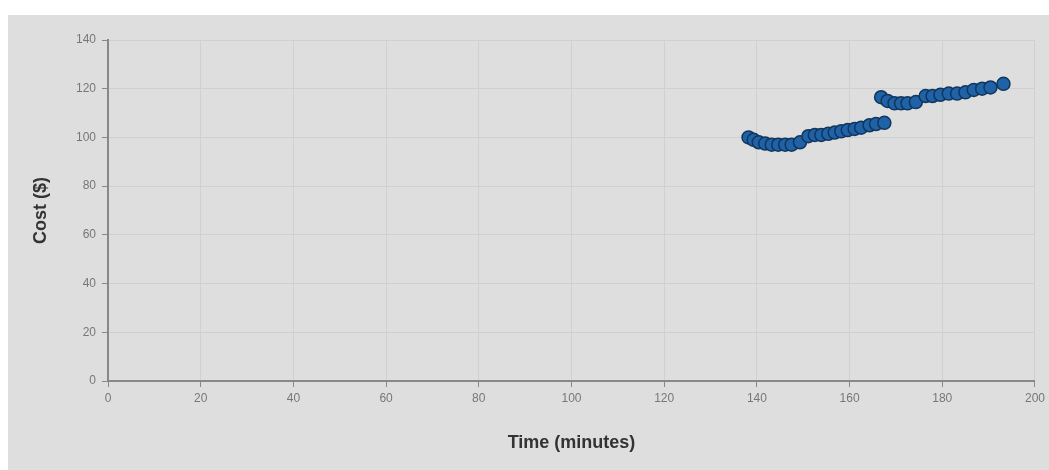  I want to click on x-tick-label: 0, so click(108, 397).